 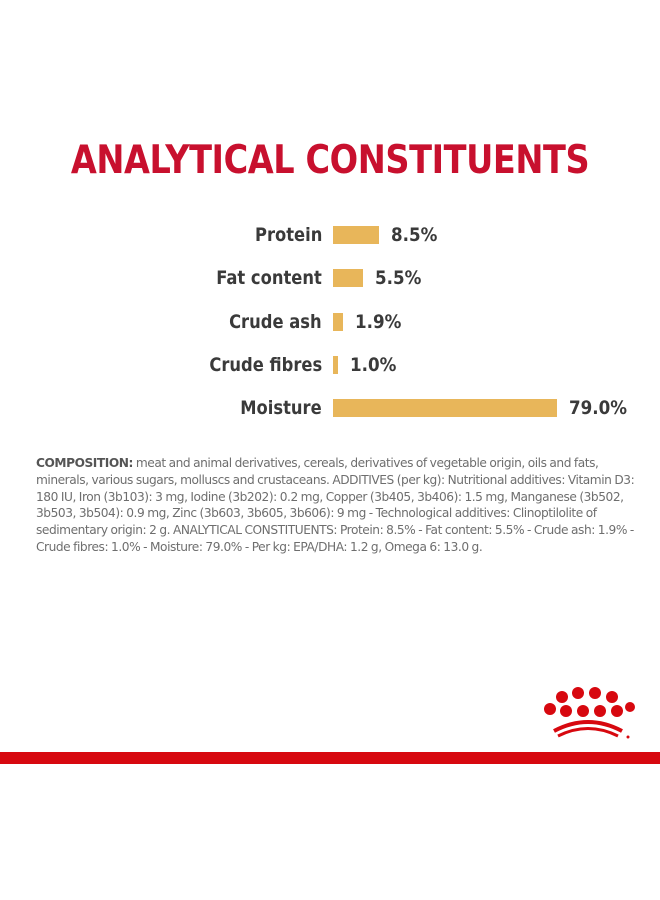 I want to click on page-title: ANALYTICAL CONSTITUENTS, so click(x=330, y=160).